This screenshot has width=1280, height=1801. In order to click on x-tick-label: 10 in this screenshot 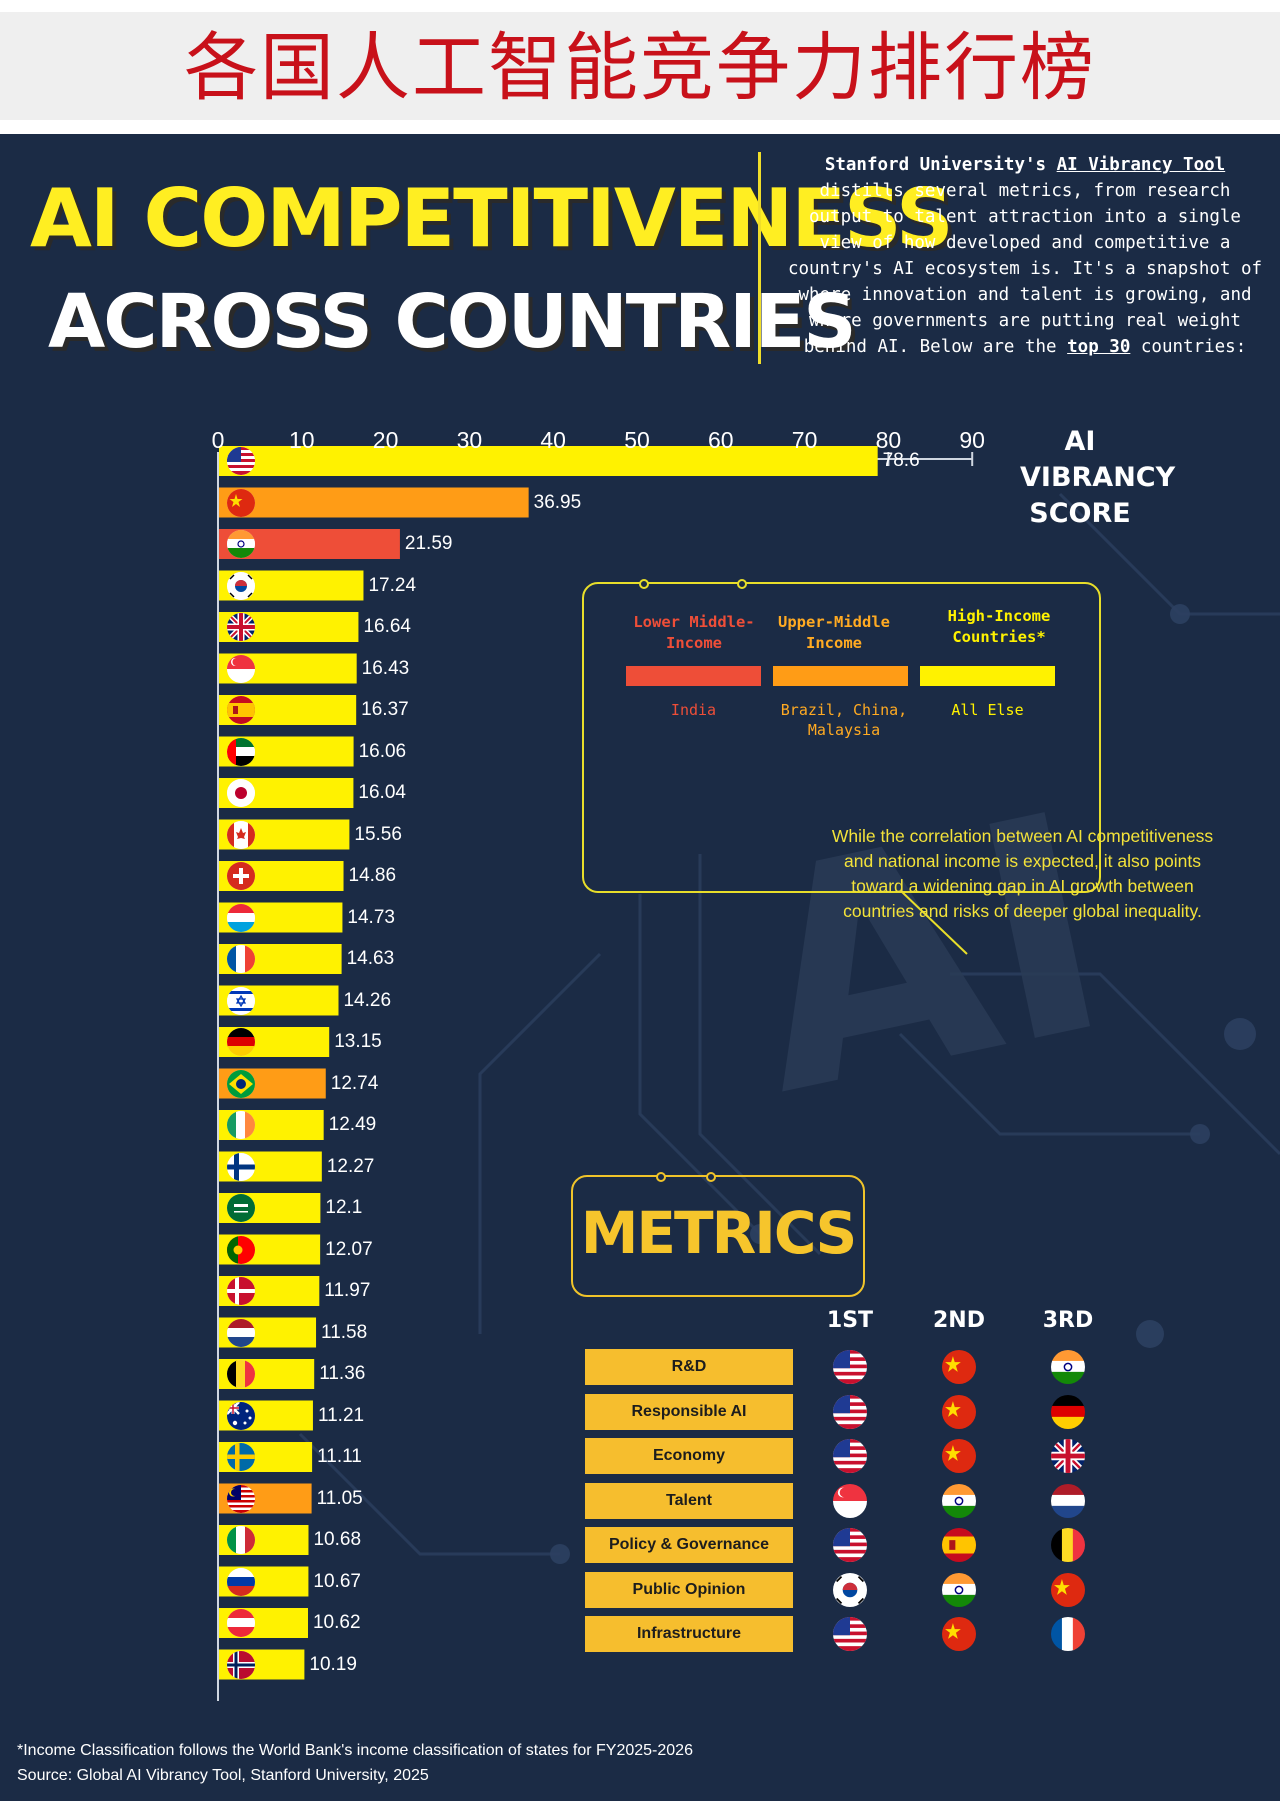, I will do `click(302, 440)`.